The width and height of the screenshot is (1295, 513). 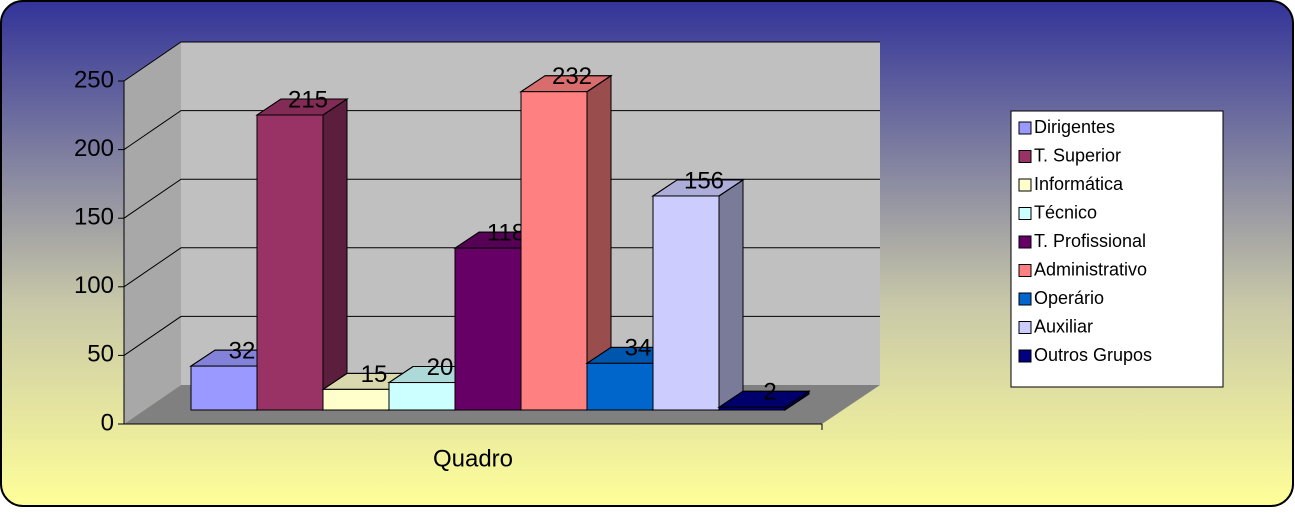 What do you see at coordinates (704, 180) in the screenshot?
I see `value-label: 156` at bounding box center [704, 180].